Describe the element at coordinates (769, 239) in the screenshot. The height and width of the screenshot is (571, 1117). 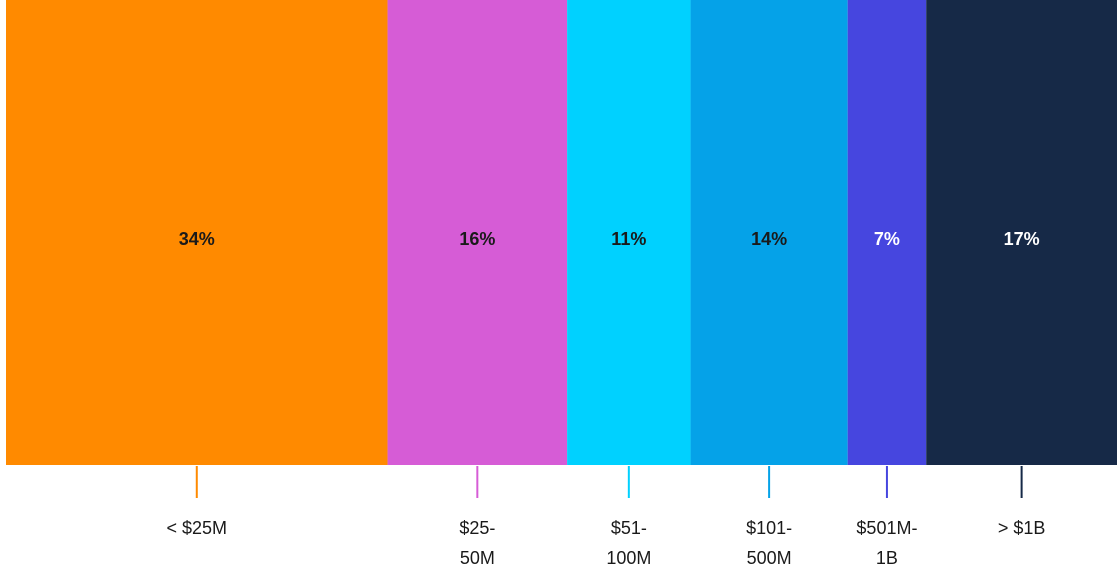
I see `value-label-4: 14%` at that location.